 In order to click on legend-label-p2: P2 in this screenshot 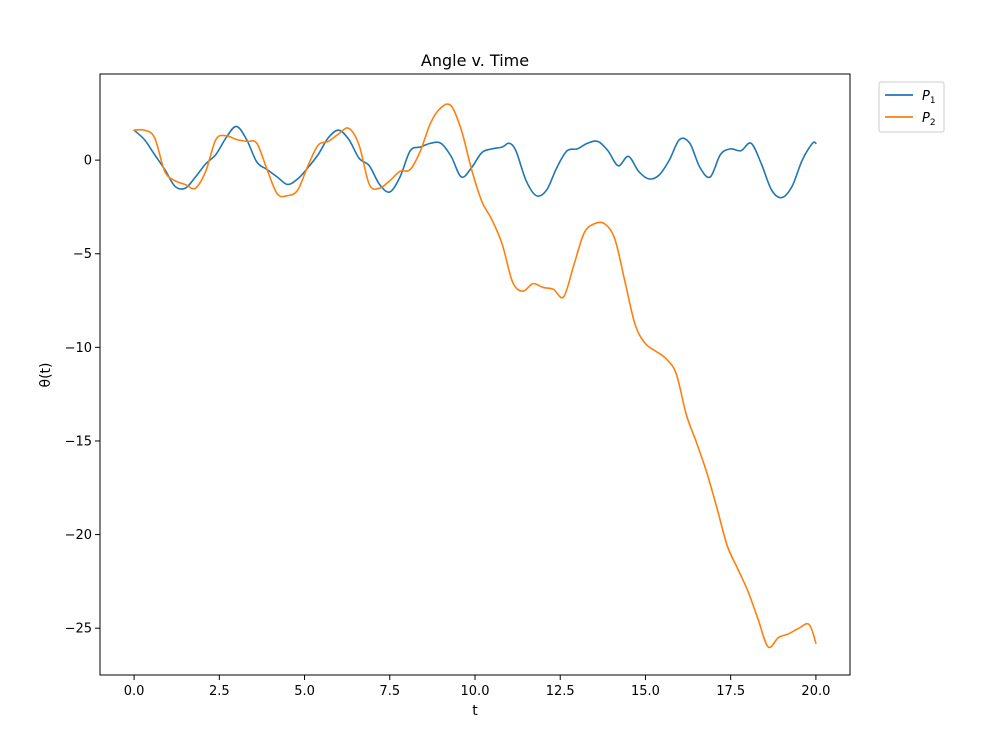, I will do `click(929, 119)`.